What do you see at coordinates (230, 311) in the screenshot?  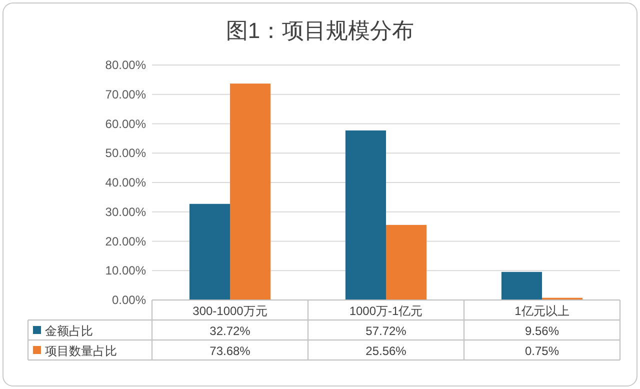 I see `x-tick-label: 300-1000万元` at bounding box center [230, 311].